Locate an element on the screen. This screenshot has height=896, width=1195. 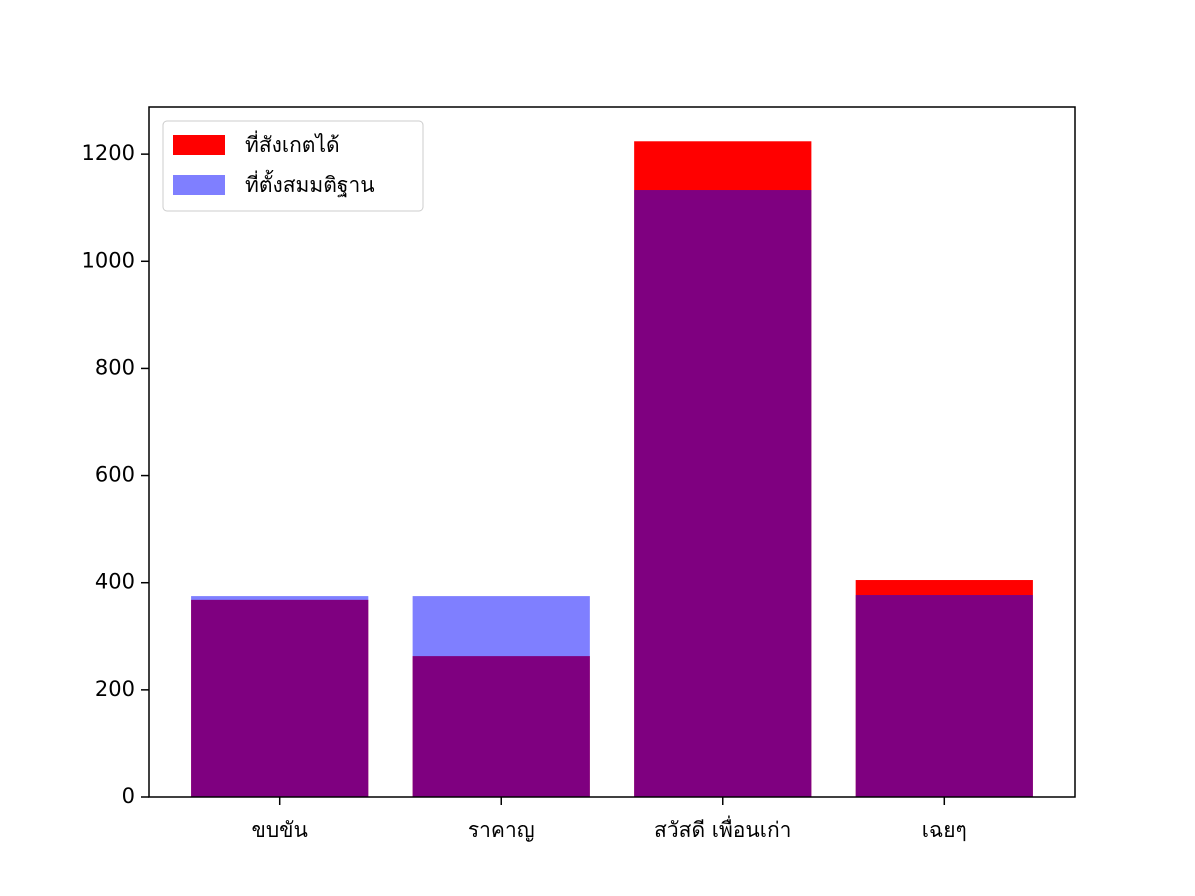
x-tick-label: ราคาญ is located at coordinates (501, 830).